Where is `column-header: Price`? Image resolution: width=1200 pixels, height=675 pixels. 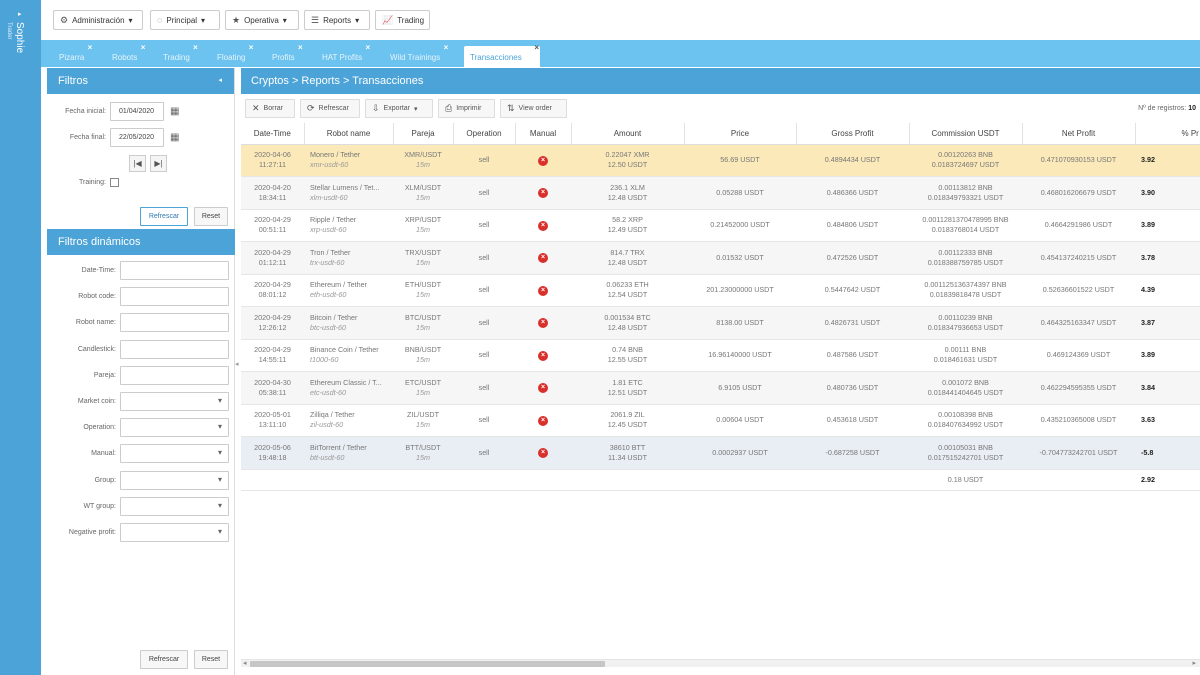
column-header: Price is located at coordinates (740, 134).